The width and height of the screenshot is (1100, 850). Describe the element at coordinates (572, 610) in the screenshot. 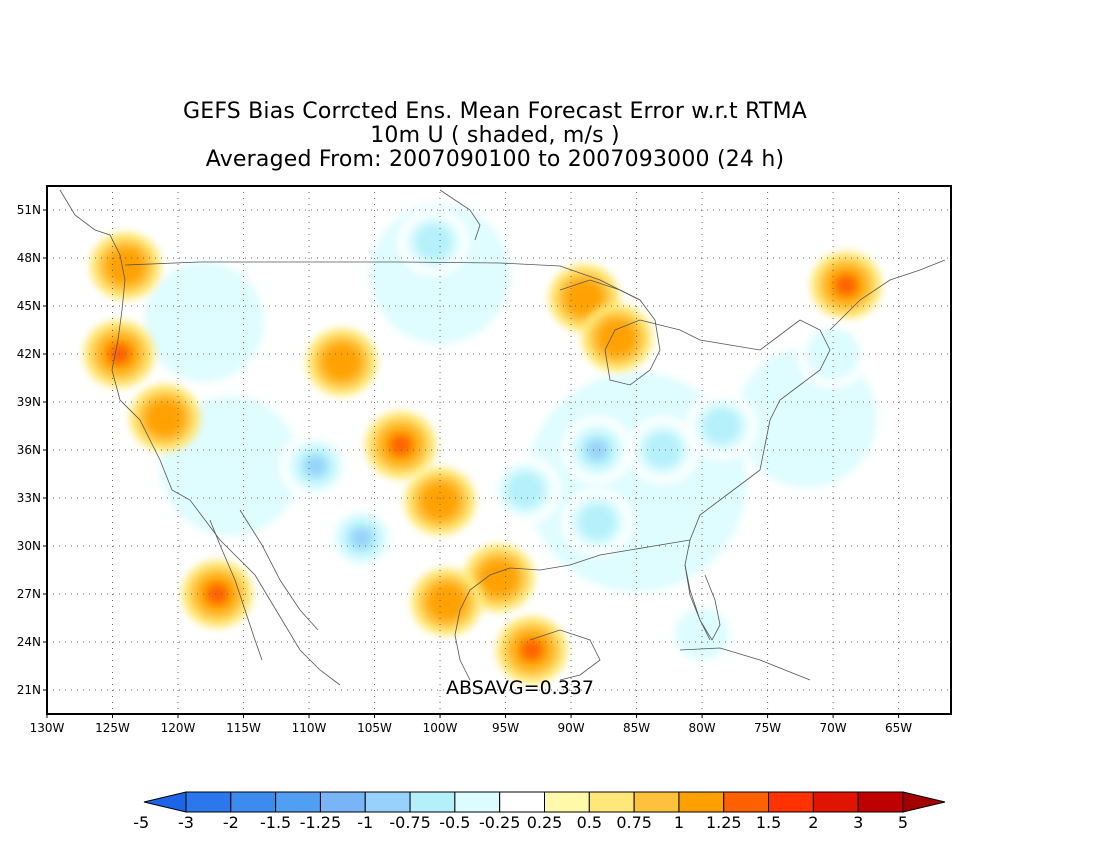

I see `gulf-coast-line` at that location.